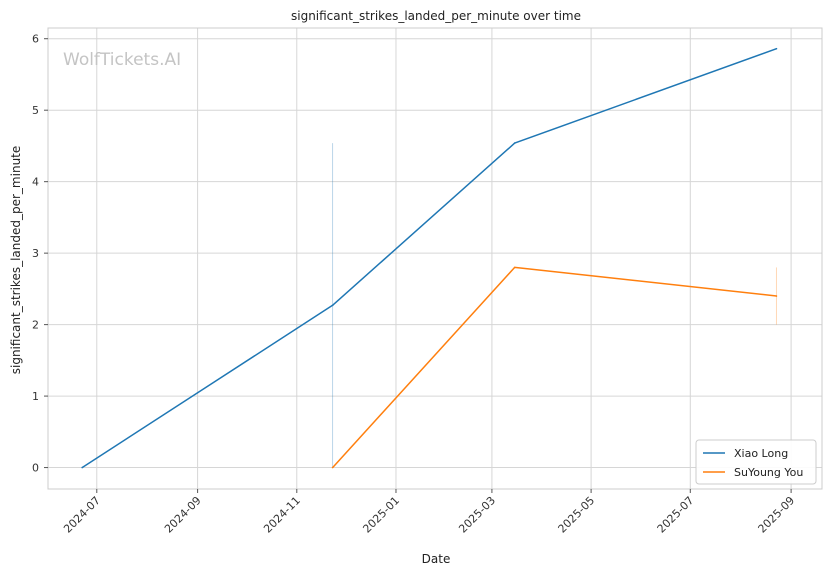 The height and width of the screenshot is (575, 836). Describe the element at coordinates (16, 260) in the screenshot. I see `y-axis-title: significant_strikes_landed_per_minute` at that location.